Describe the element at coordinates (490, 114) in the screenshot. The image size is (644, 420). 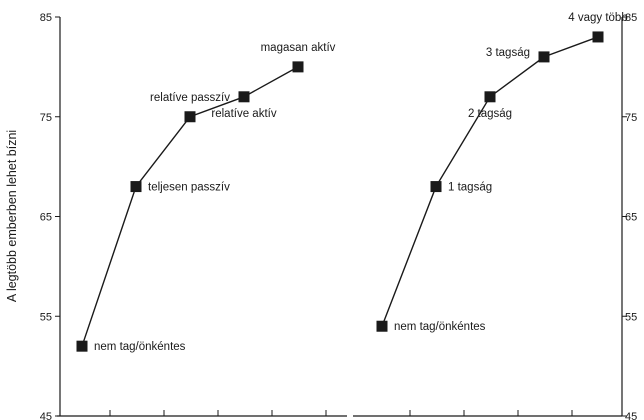
I see `data-point-label: 2 tagság` at that location.